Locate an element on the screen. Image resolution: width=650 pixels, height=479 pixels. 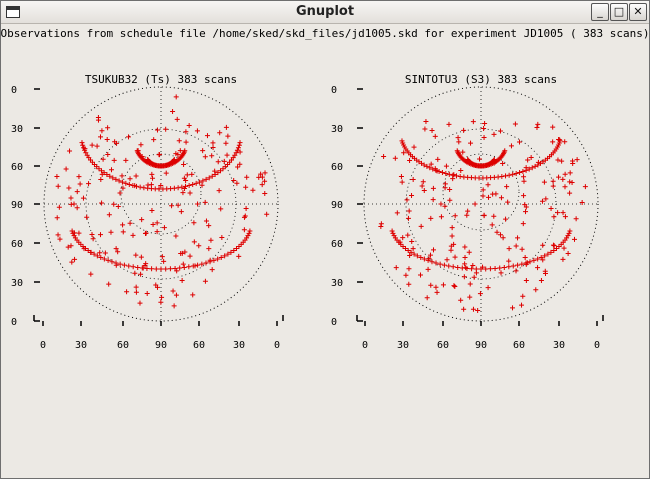
x-tick-label: 0 is located at coordinates (365, 345).